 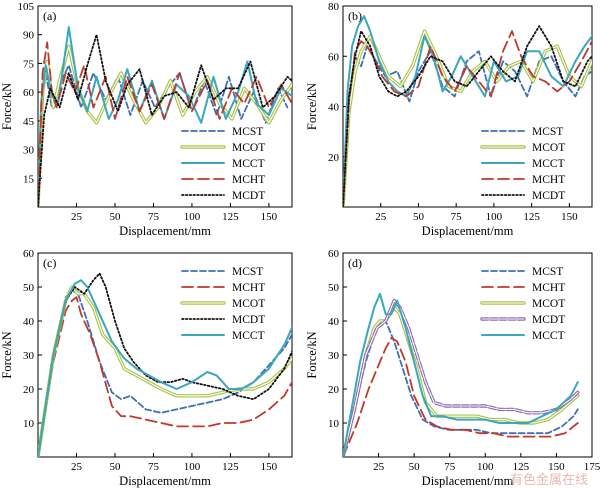 What do you see at coordinates (29, 36) in the screenshot?
I see `y-tick-label: 90` at bounding box center [29, 36].